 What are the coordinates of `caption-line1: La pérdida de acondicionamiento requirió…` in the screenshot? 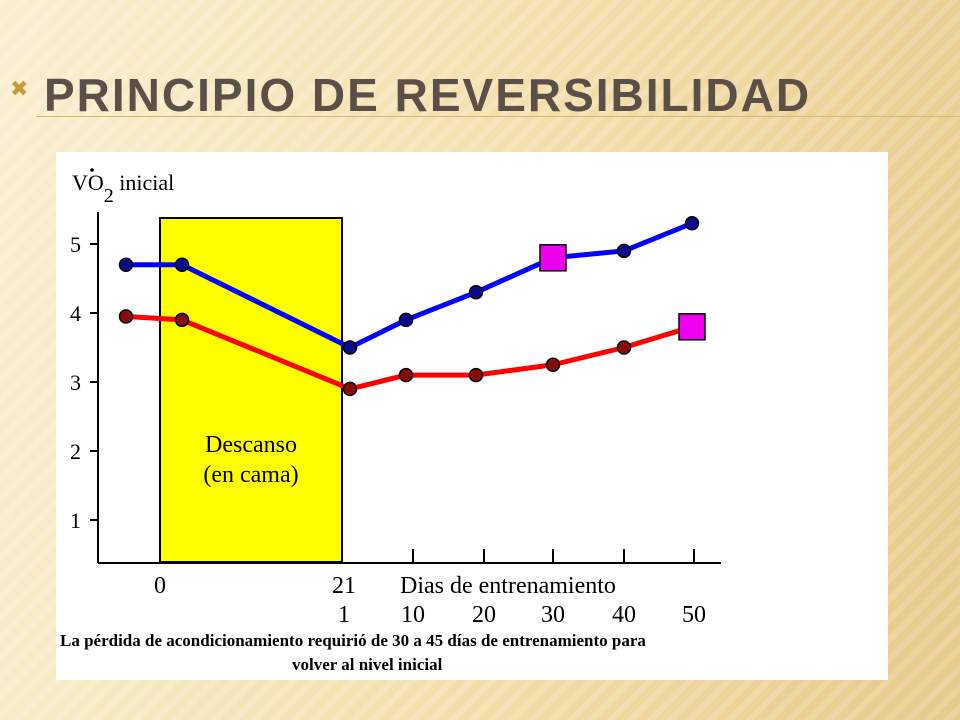 It's located at (353, 640).